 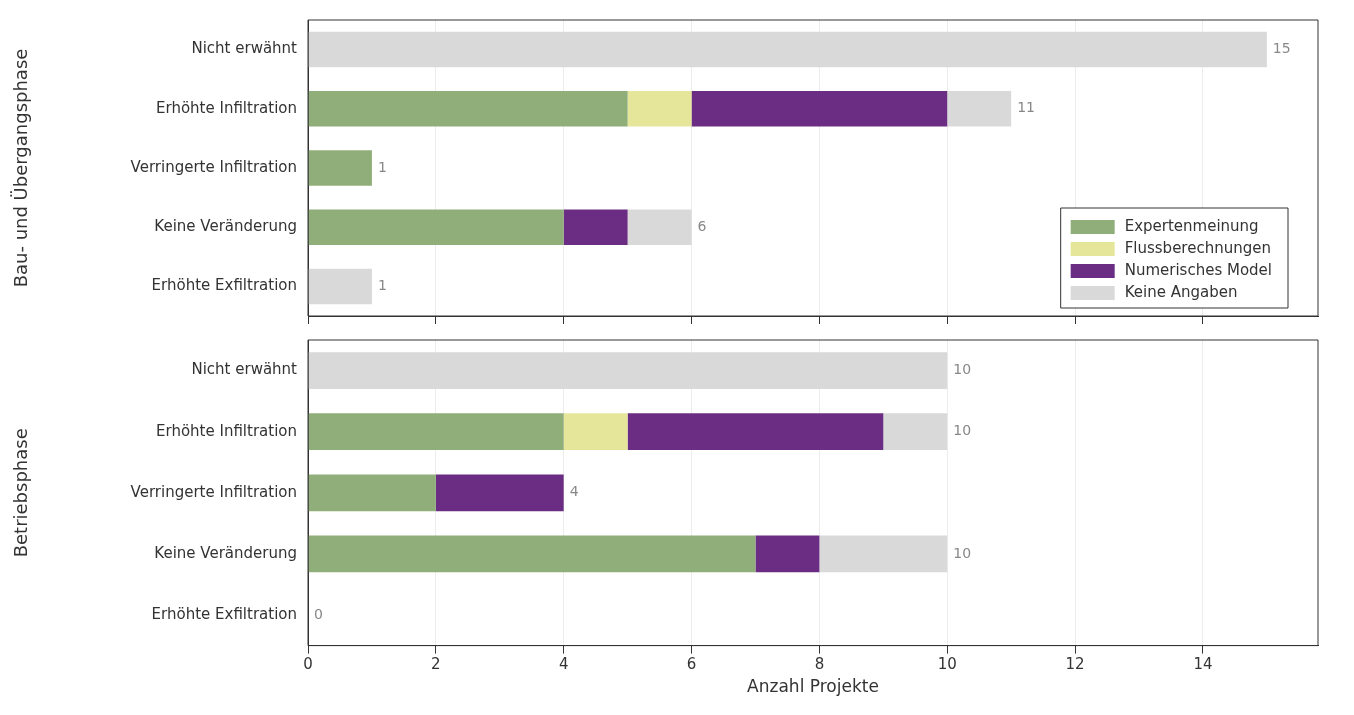 I want to click on legend-label: Keine Angaben, so click(x=1181, y=291).